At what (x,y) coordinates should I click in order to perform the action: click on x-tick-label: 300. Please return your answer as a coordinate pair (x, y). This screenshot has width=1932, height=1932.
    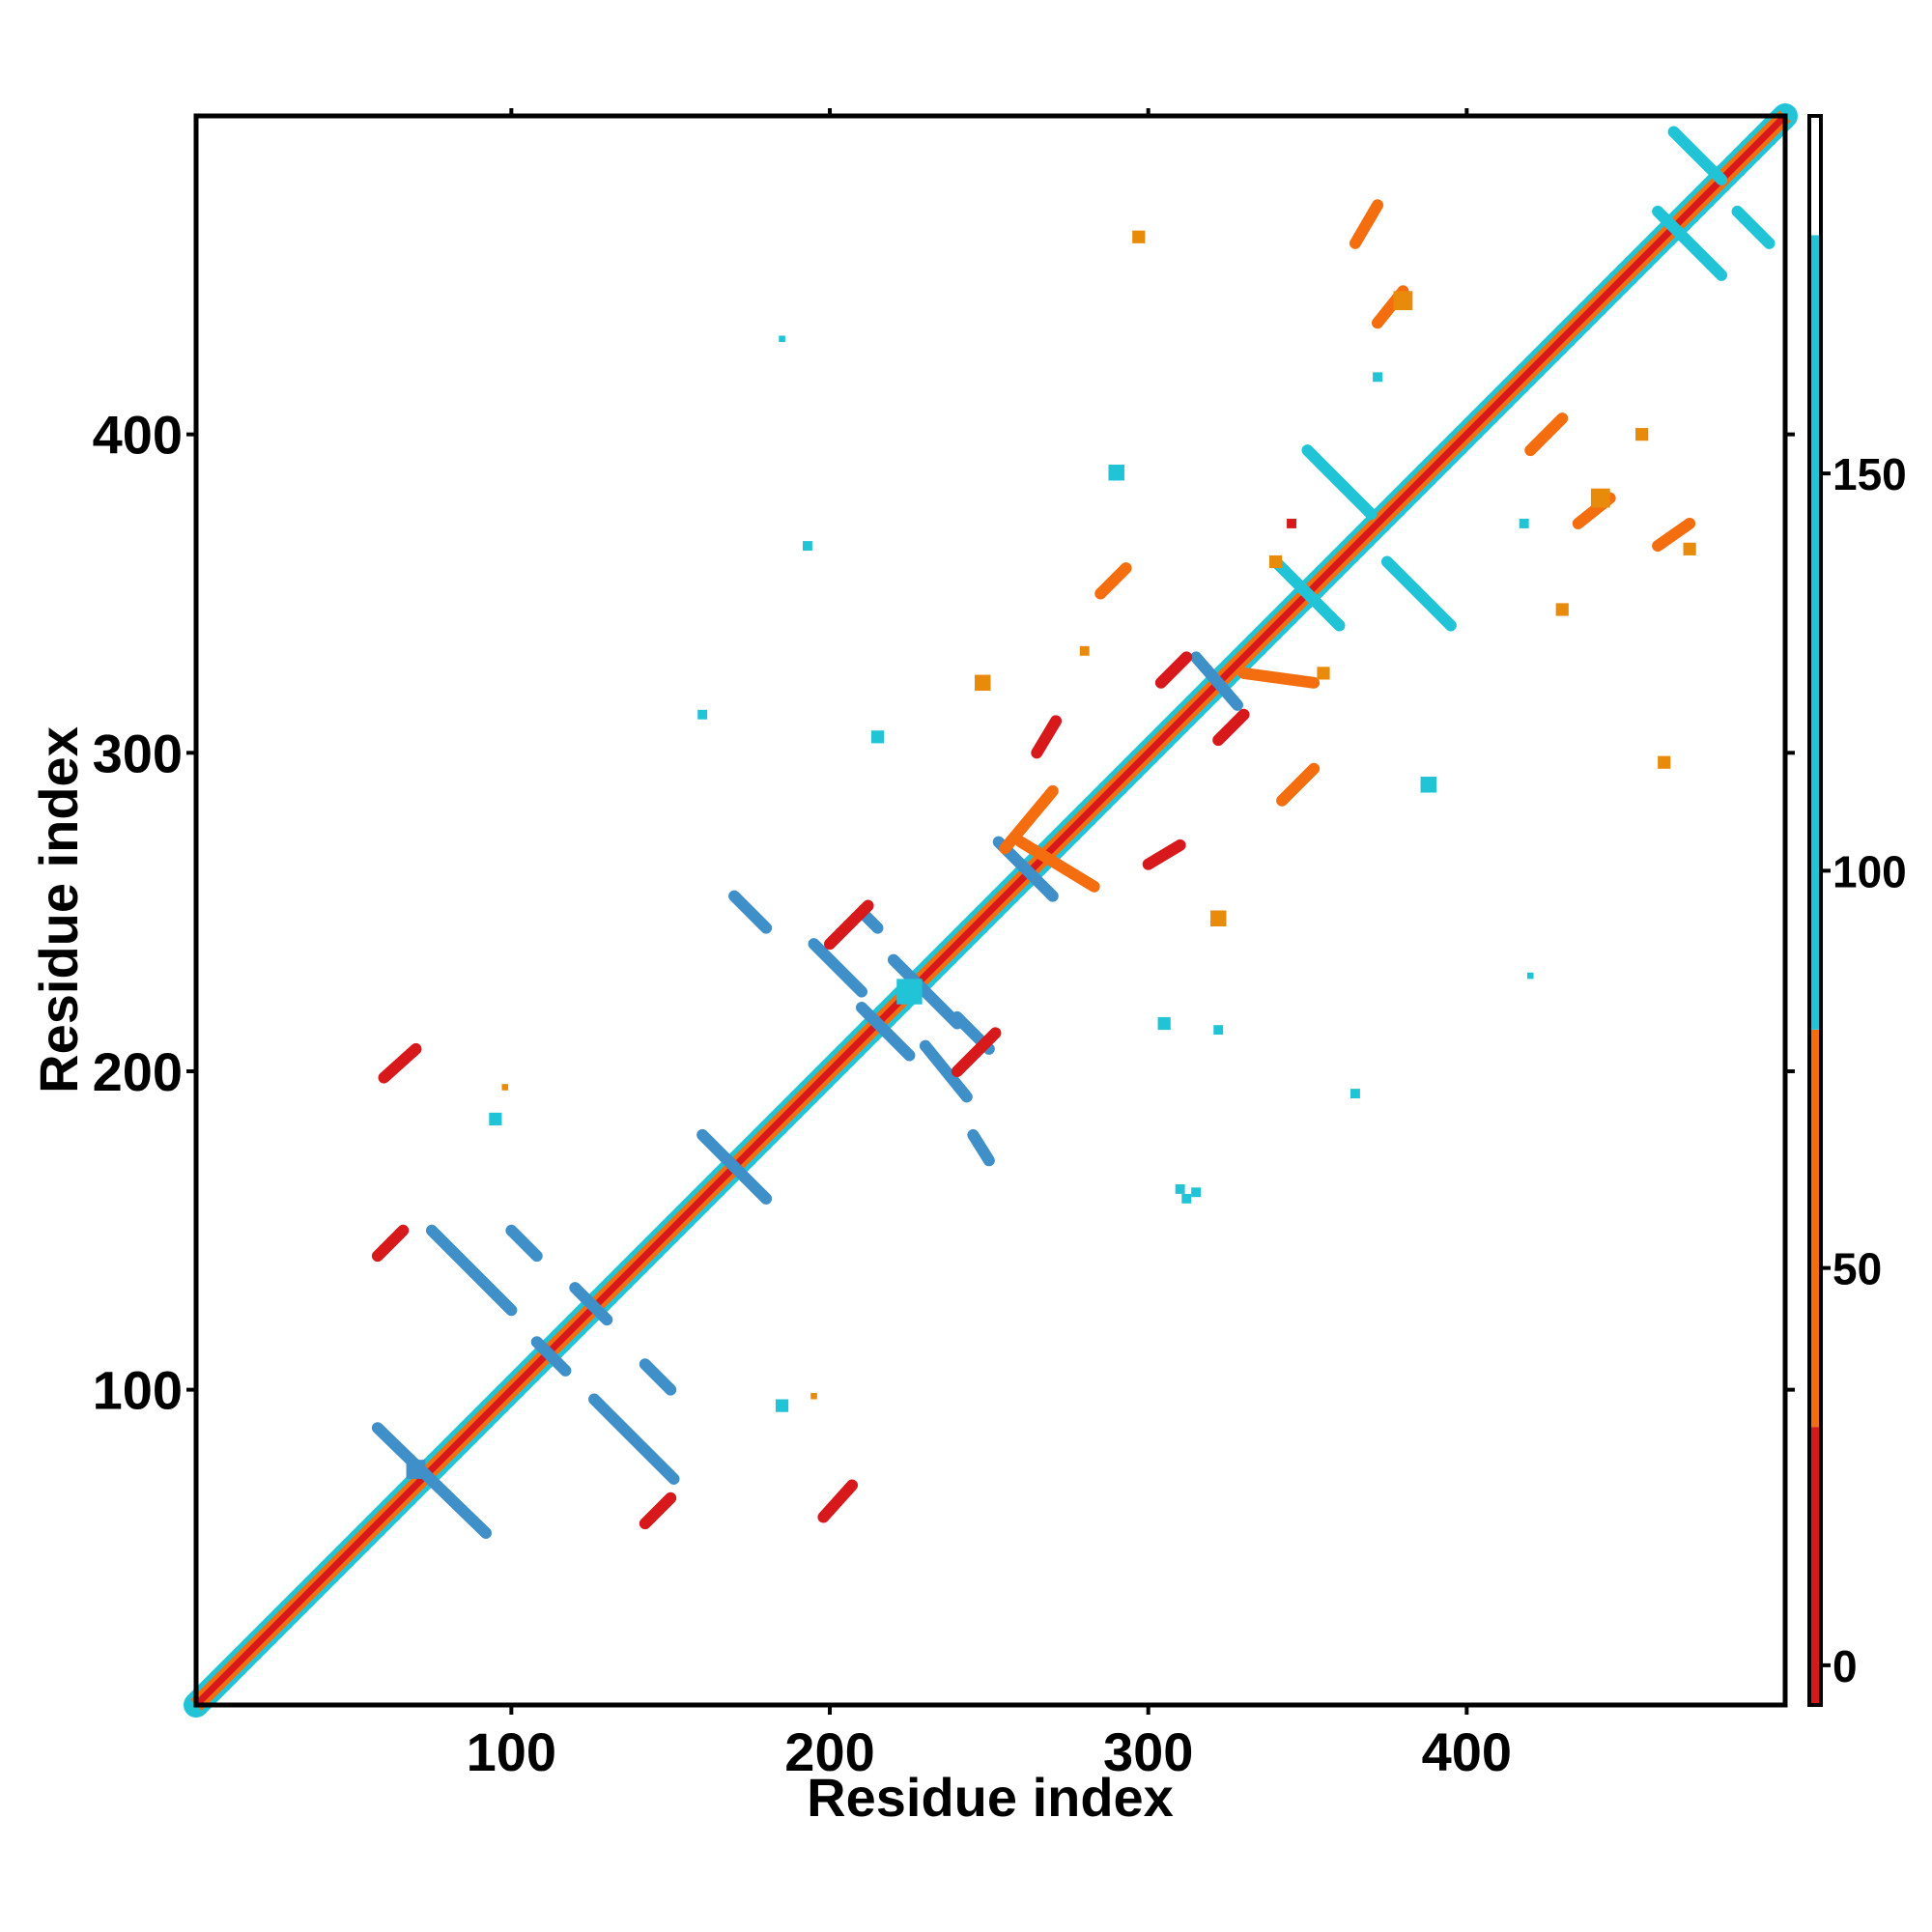
    Looking at the image, I should click on (1148, 1751).